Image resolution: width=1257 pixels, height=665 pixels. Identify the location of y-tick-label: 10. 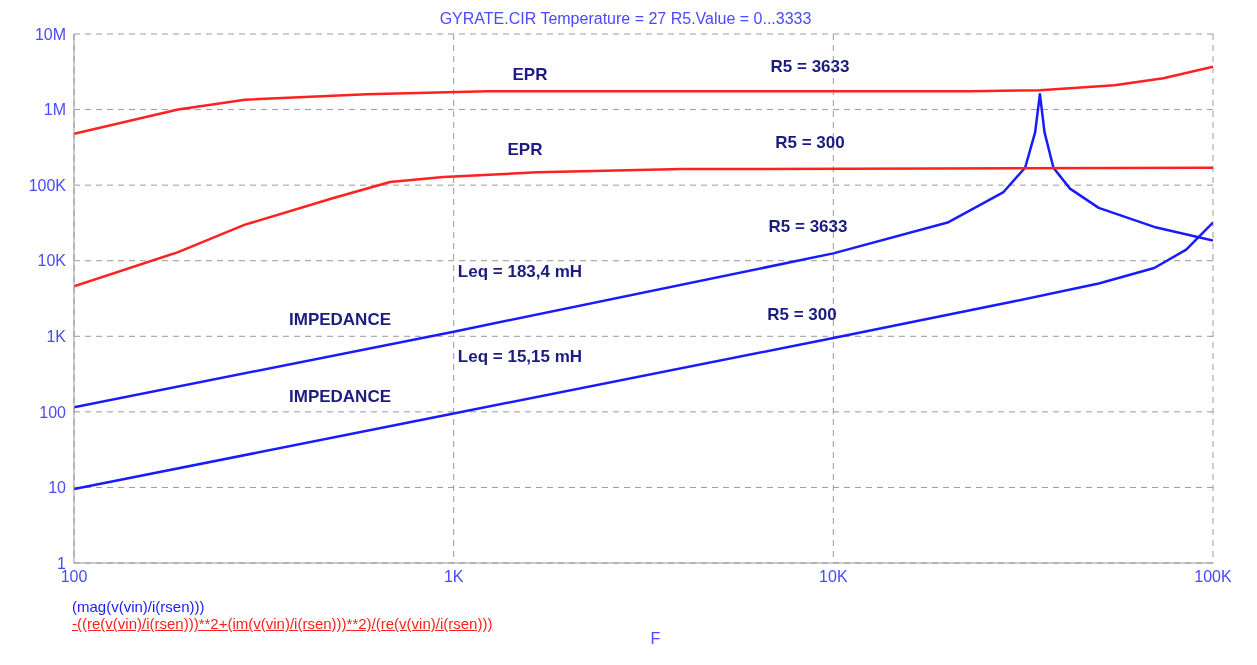
(57, 488).